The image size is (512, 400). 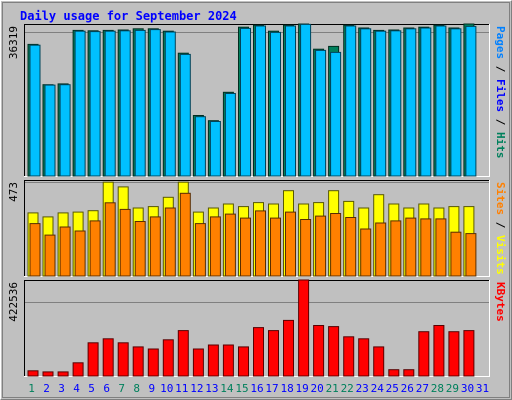 What do you see at coordinates (256, 388) in the screenshot?
I see `x-tick-label-day-16: 16` at bounding box center [256, 388].